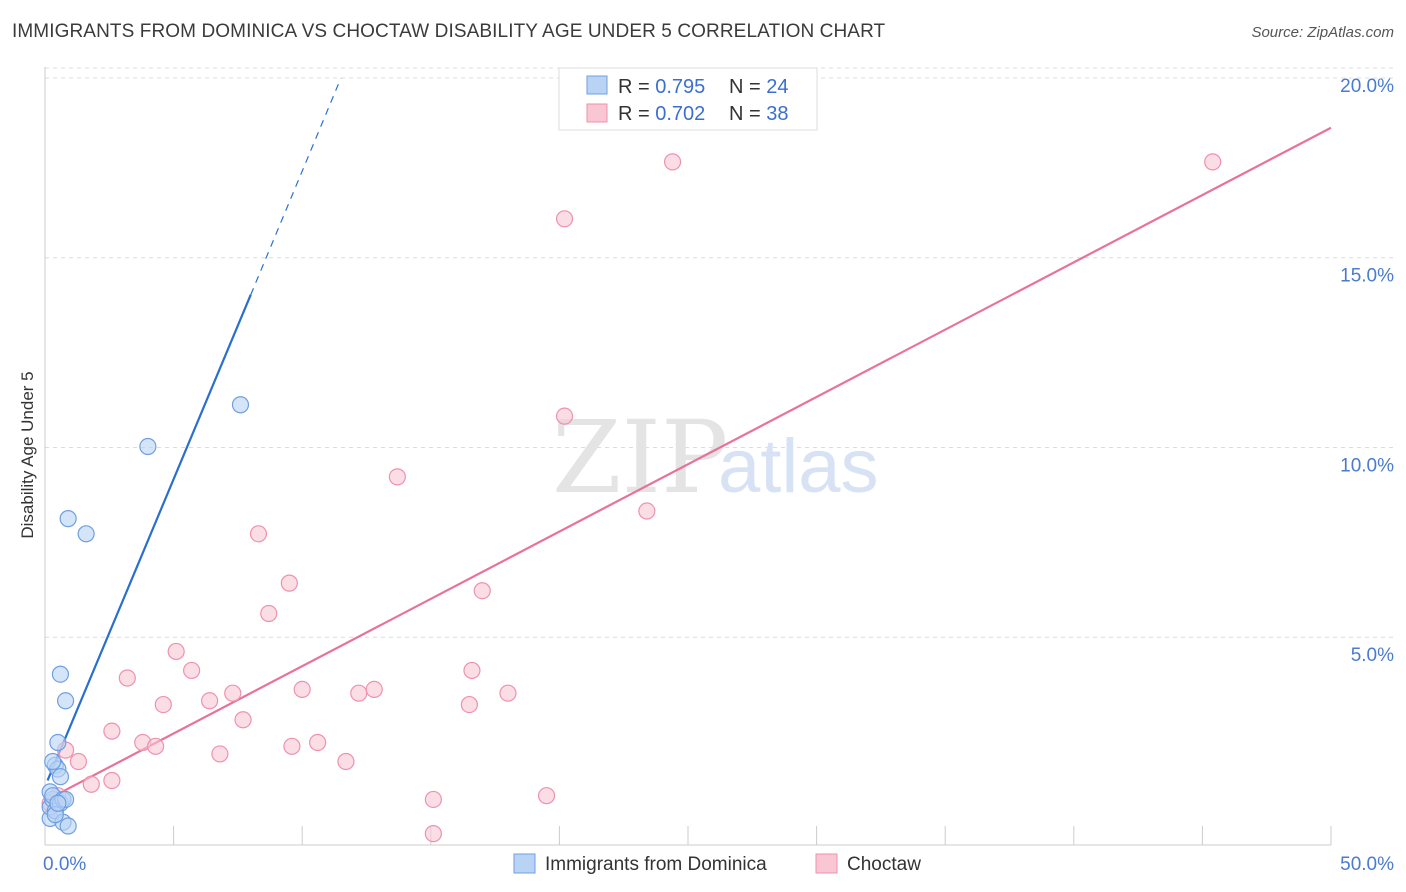 This screenshot has width=1406, height=892. I want to click on bottom-legend-swatch-blue, so click(524, 863).